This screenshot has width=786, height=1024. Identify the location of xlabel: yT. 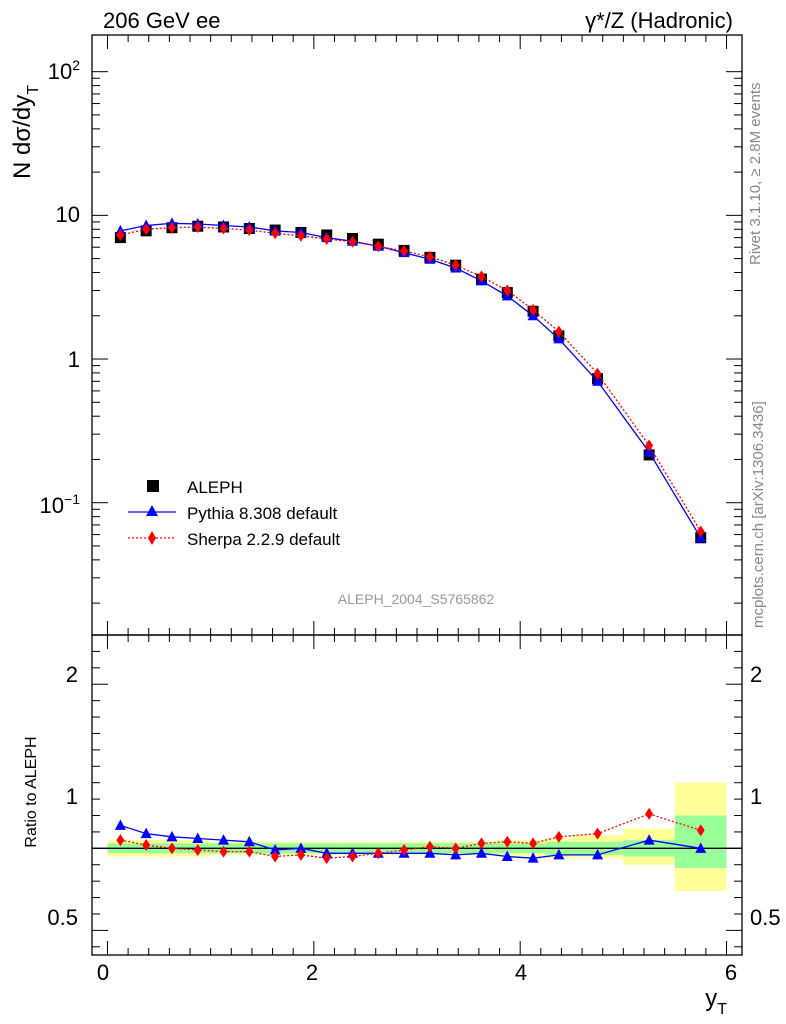
(716, 1001).